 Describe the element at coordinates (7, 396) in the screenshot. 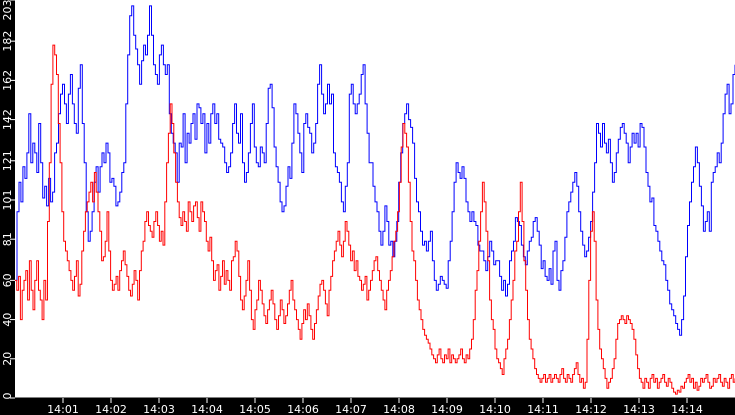

I see `y-tick-label: 0` at that location.